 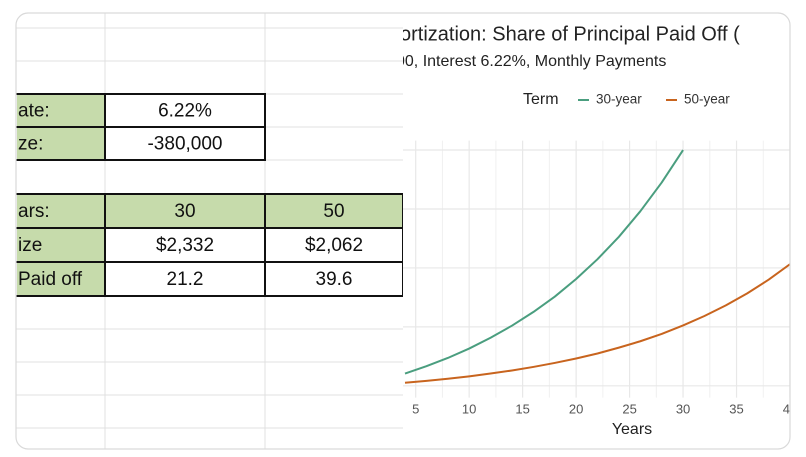 I want to click on x-tick-label: 40, so click(x=790, y=408).